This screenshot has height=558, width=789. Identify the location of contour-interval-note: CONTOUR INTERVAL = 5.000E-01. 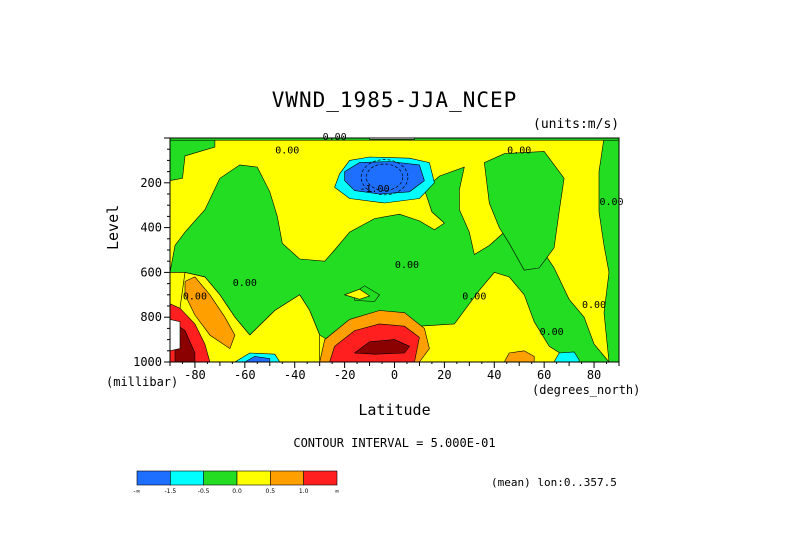
(394, 443).